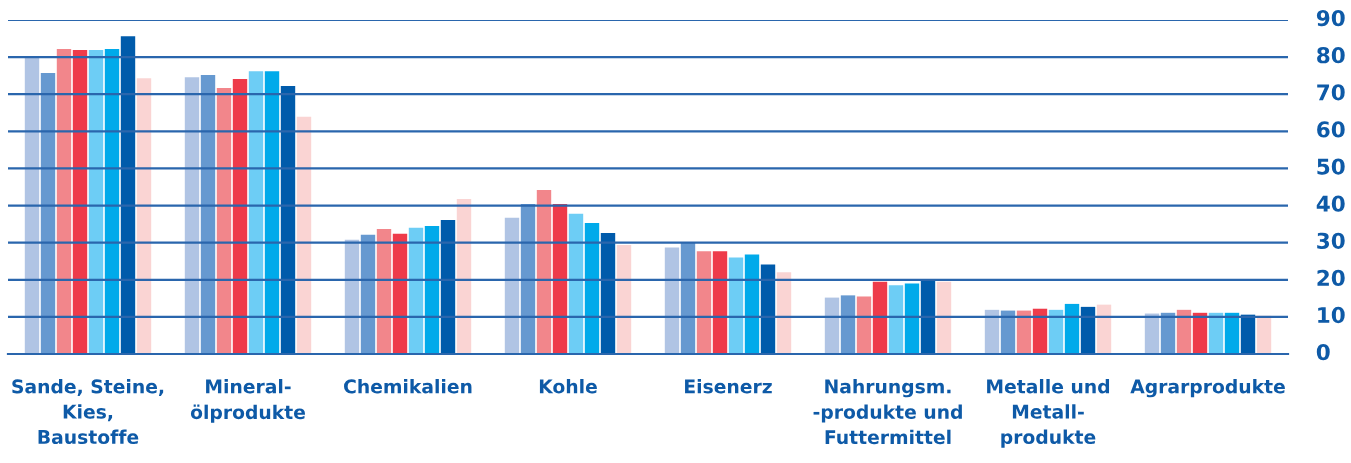 This screenshot has height=463, width=1351. What do you see at coordinates (1323, 352) in the screenshot?
I see `y-tick-label: 0` at bounding box center [1323, 352].